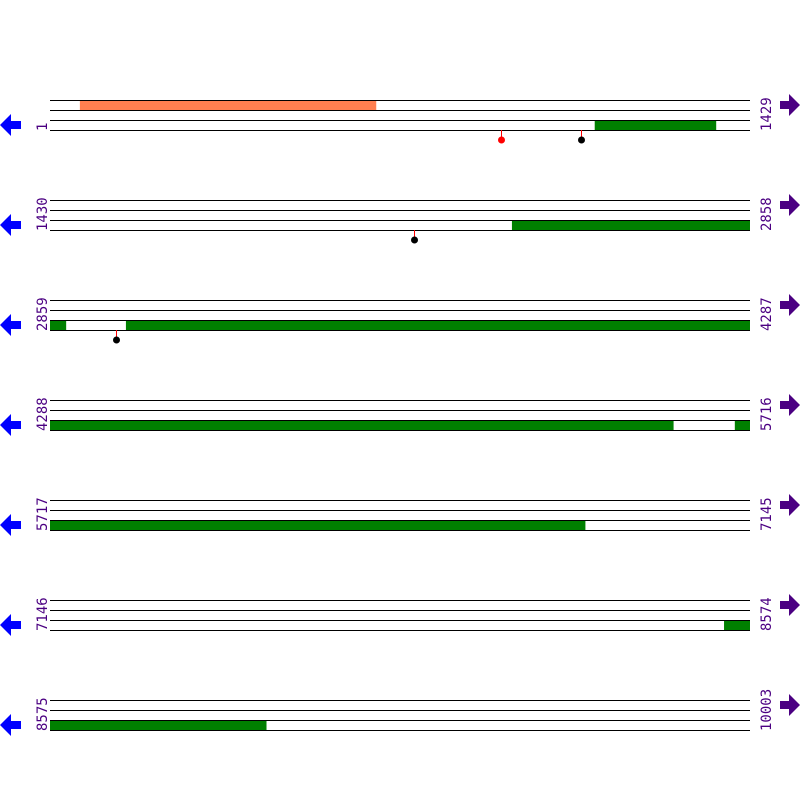 This screenshot has width=800, height=800. I want to click on row-end-label: 10003, so click(767, 710).